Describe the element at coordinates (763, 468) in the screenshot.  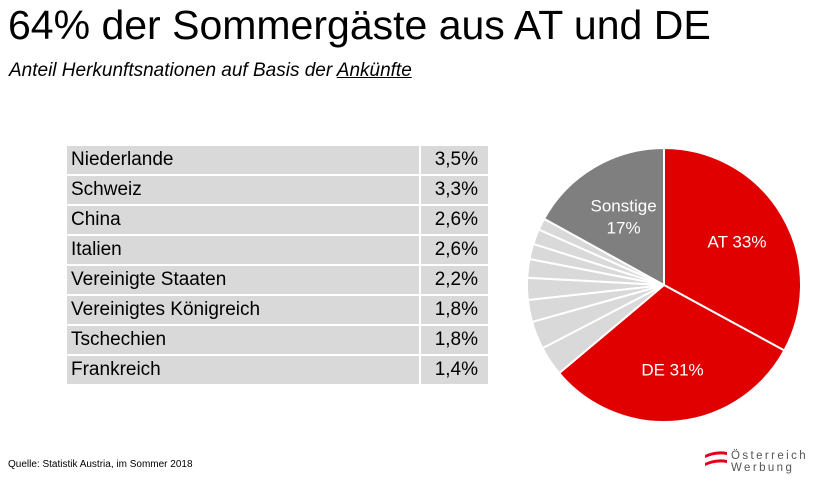
I see `logo-line-2: Werbung` at that location.